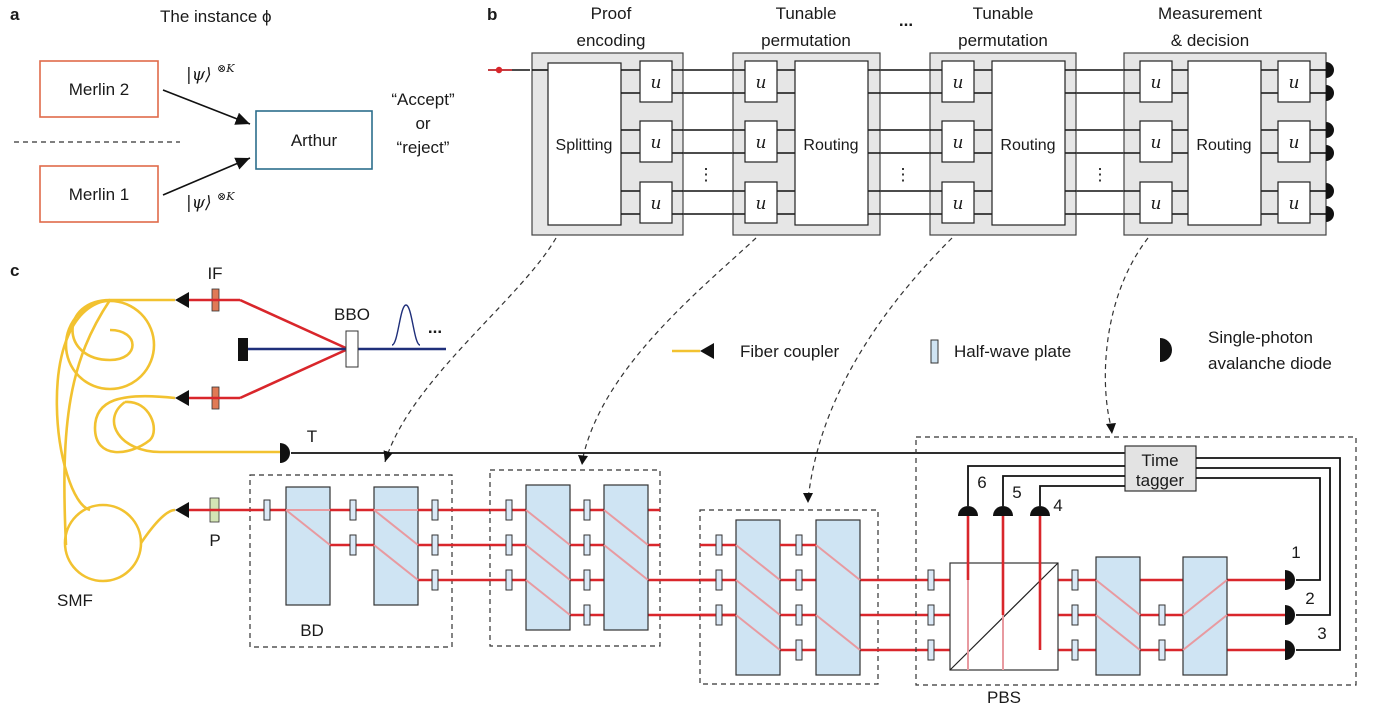 The width and height of the screenshot is (1384, 713). What do you see at coordinates (934, 351) in the screenshot?
I see `half-wave-plate-icon` at bounding box center [934, 351].